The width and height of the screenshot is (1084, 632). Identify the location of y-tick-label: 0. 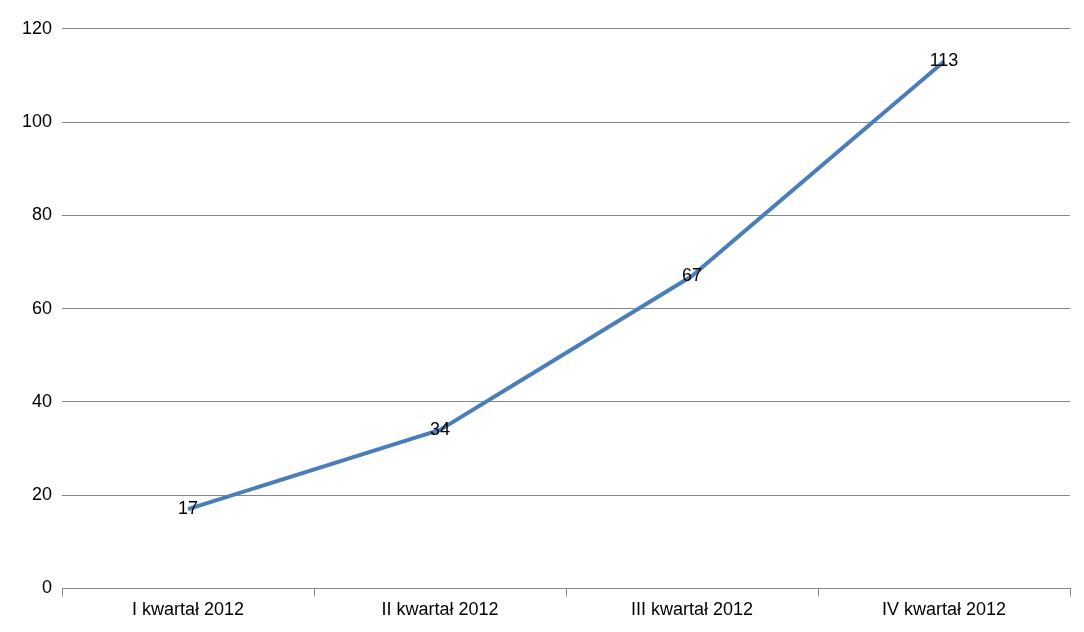
(47, 587).